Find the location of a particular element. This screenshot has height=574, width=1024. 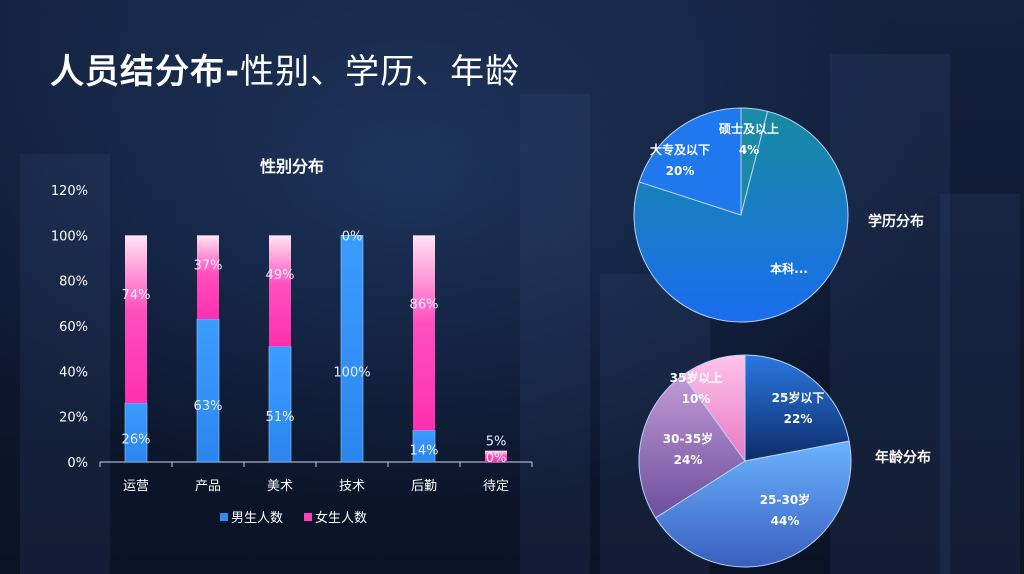

education-pie-title: 学历分布 is located at coordinates (896, 221).